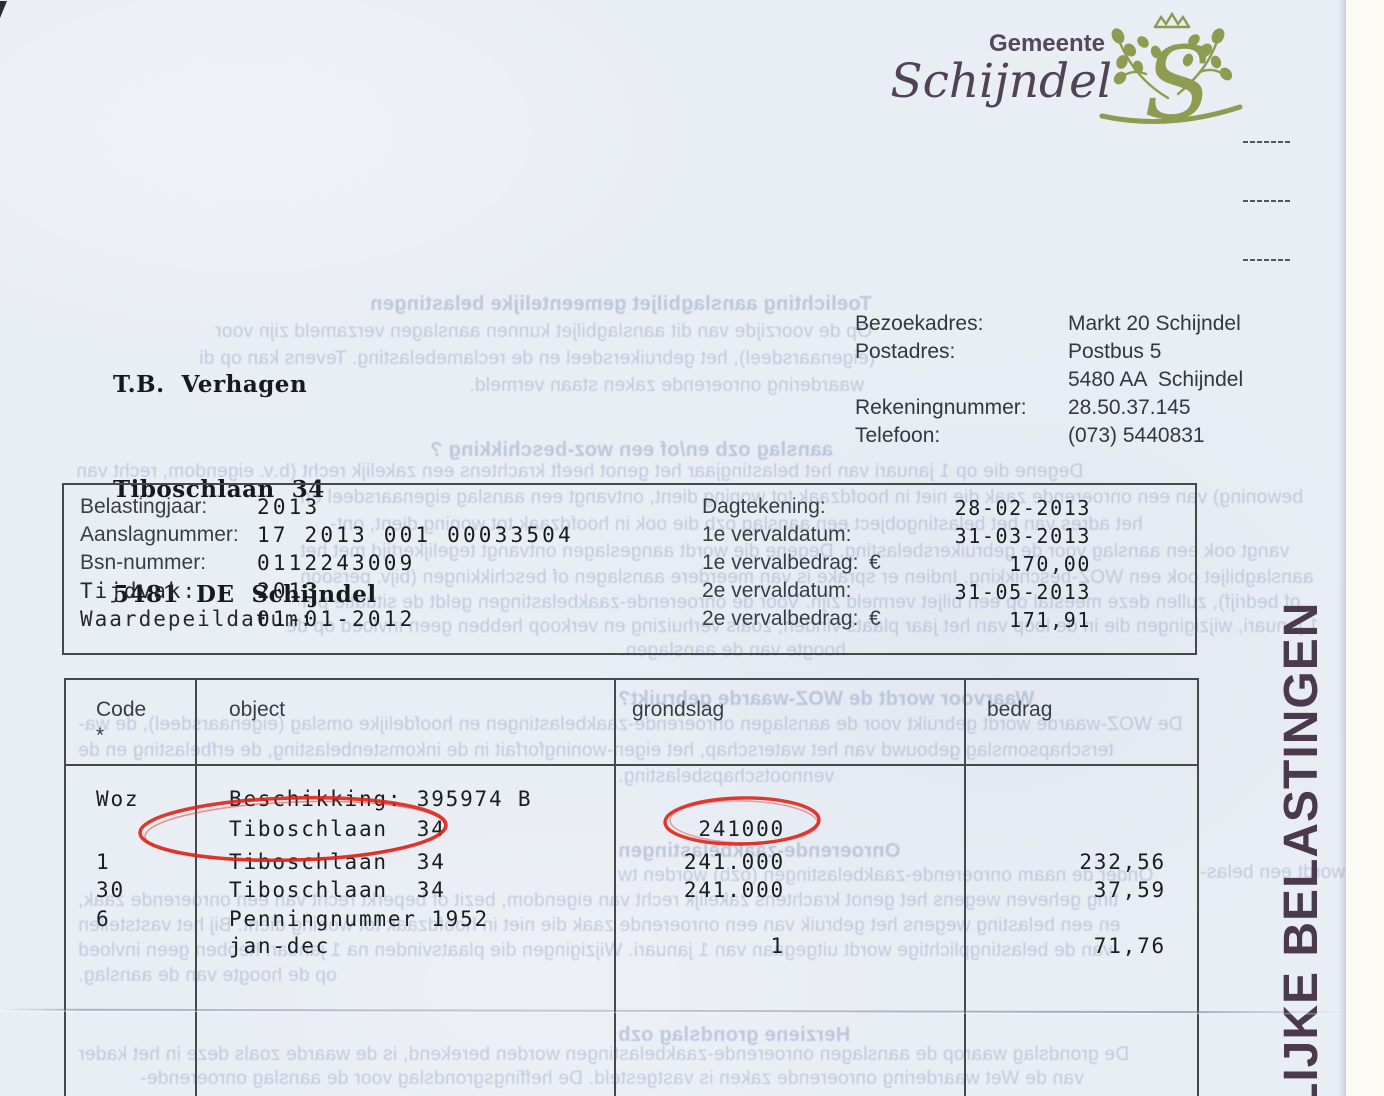  Describe the element at coordinates (1008, 354) in the screenshot. I see `contact-row: Postadres: Postbus 5` at that location.